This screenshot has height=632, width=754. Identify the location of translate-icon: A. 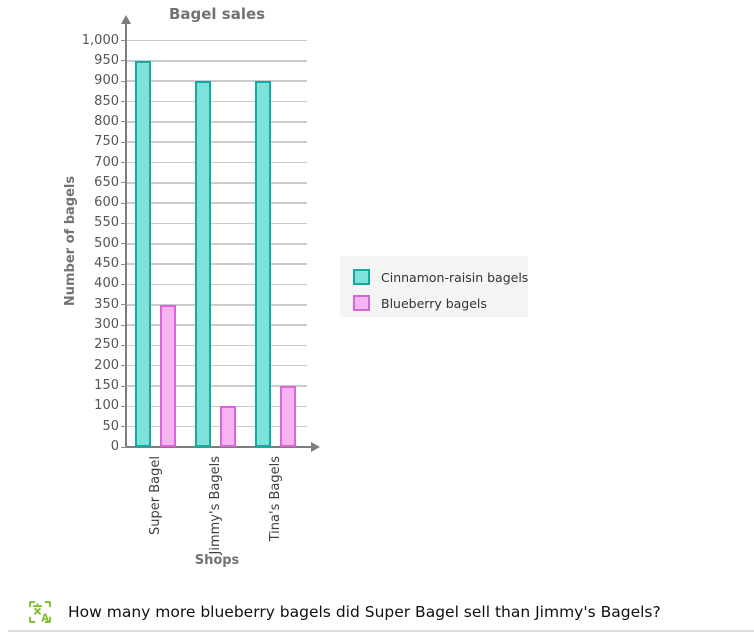
(40, 612).